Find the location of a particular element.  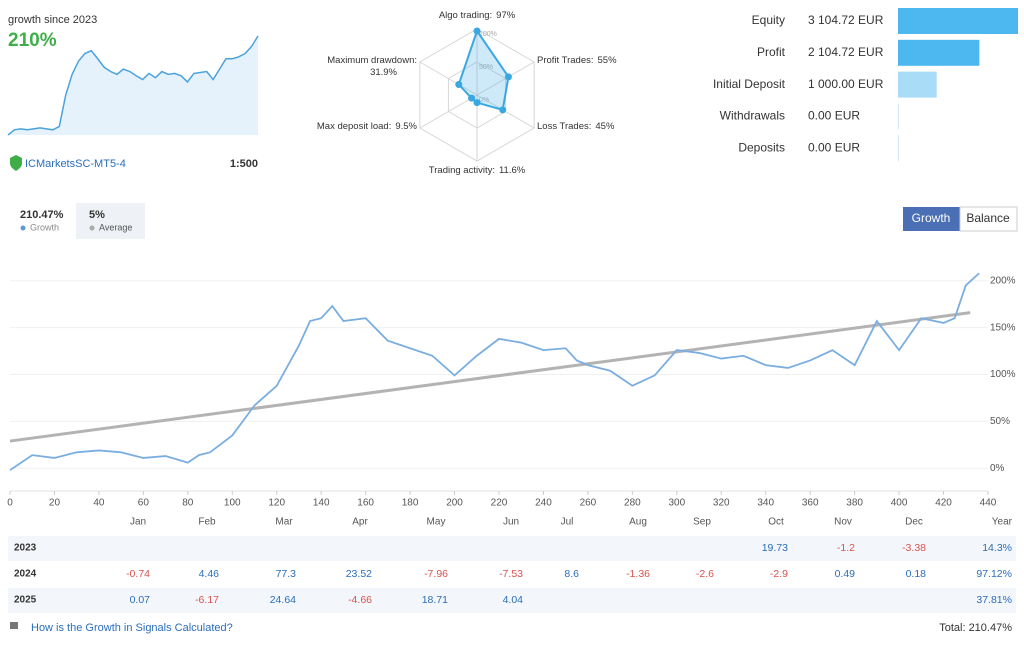

table-cell: 37.81% is located at coordinates (994, 600).